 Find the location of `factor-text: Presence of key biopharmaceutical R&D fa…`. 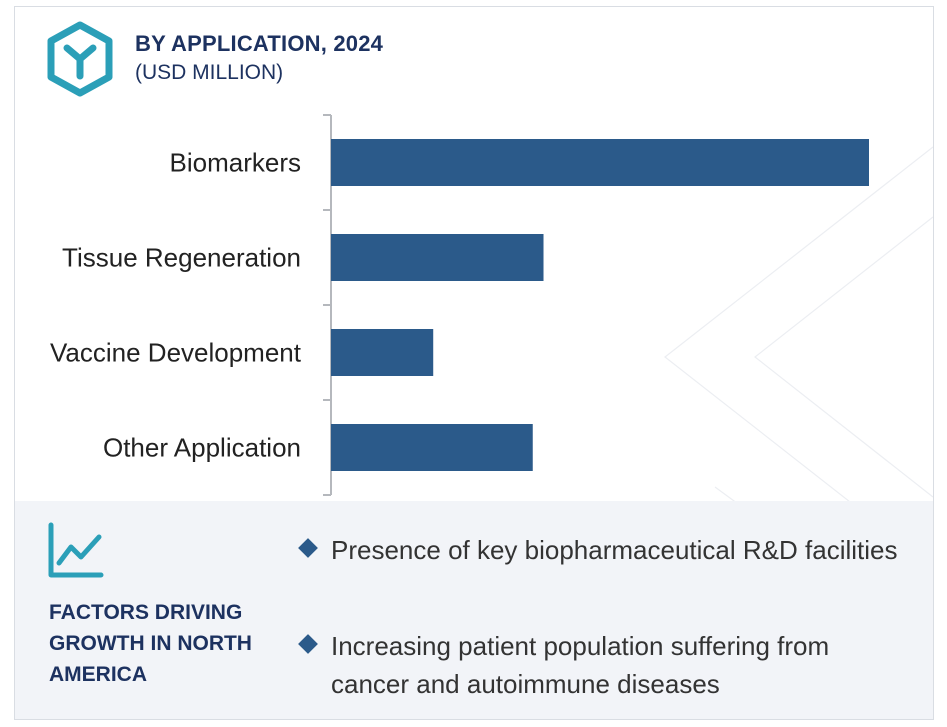

factor-text: Presence of key biopharmaceutical R&D fa… is located at coordinates (614, 550).